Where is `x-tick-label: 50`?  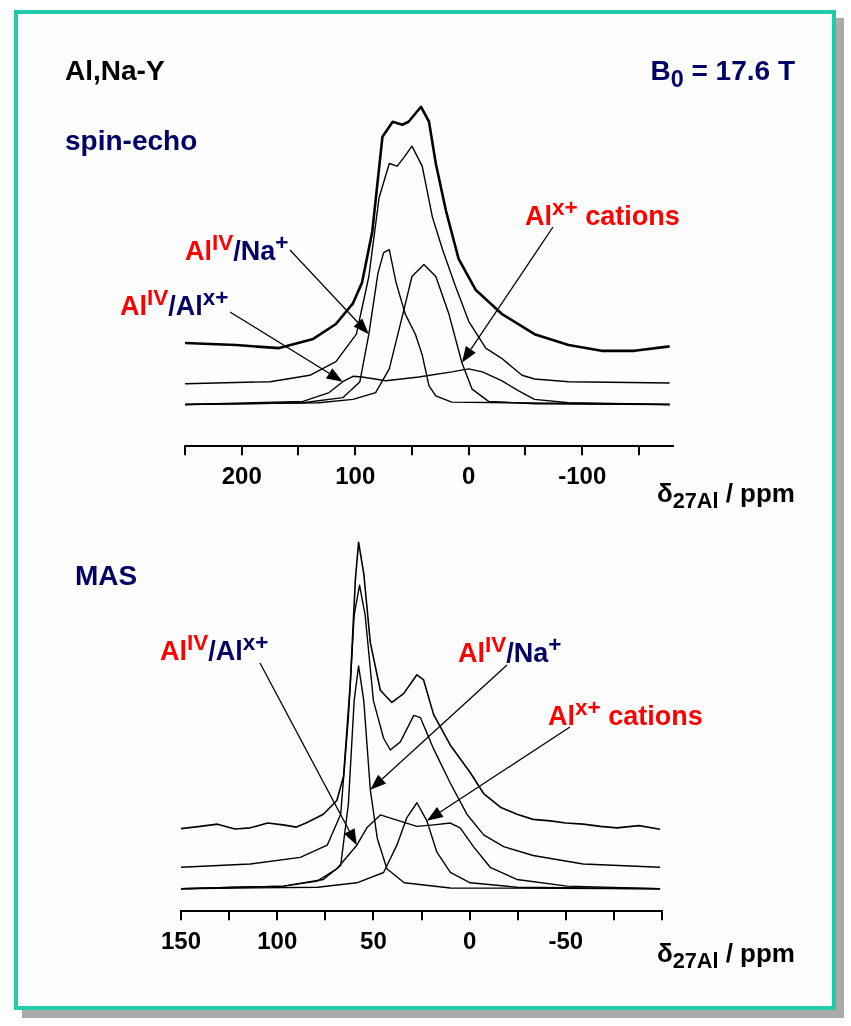
x-tick-label: 50 is located at coordinates (373, 941).